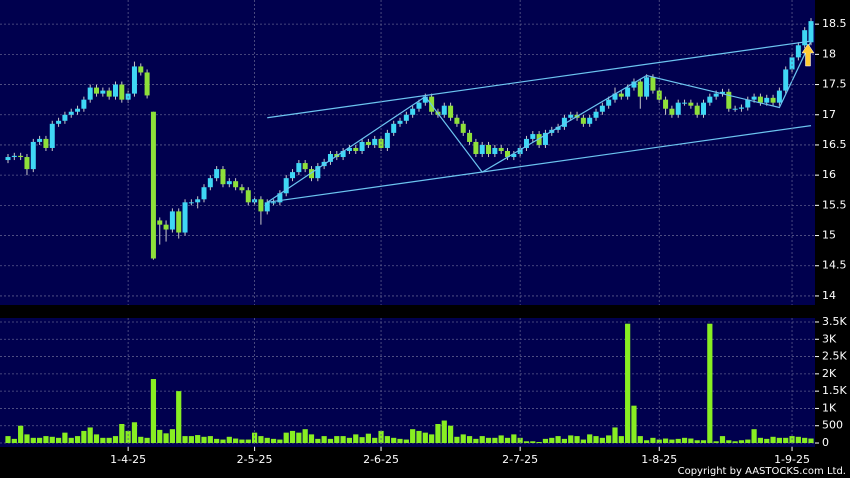 This screenshot has width=850, height=478. I want to click on y-tick-label: 16, so click(829, 174).